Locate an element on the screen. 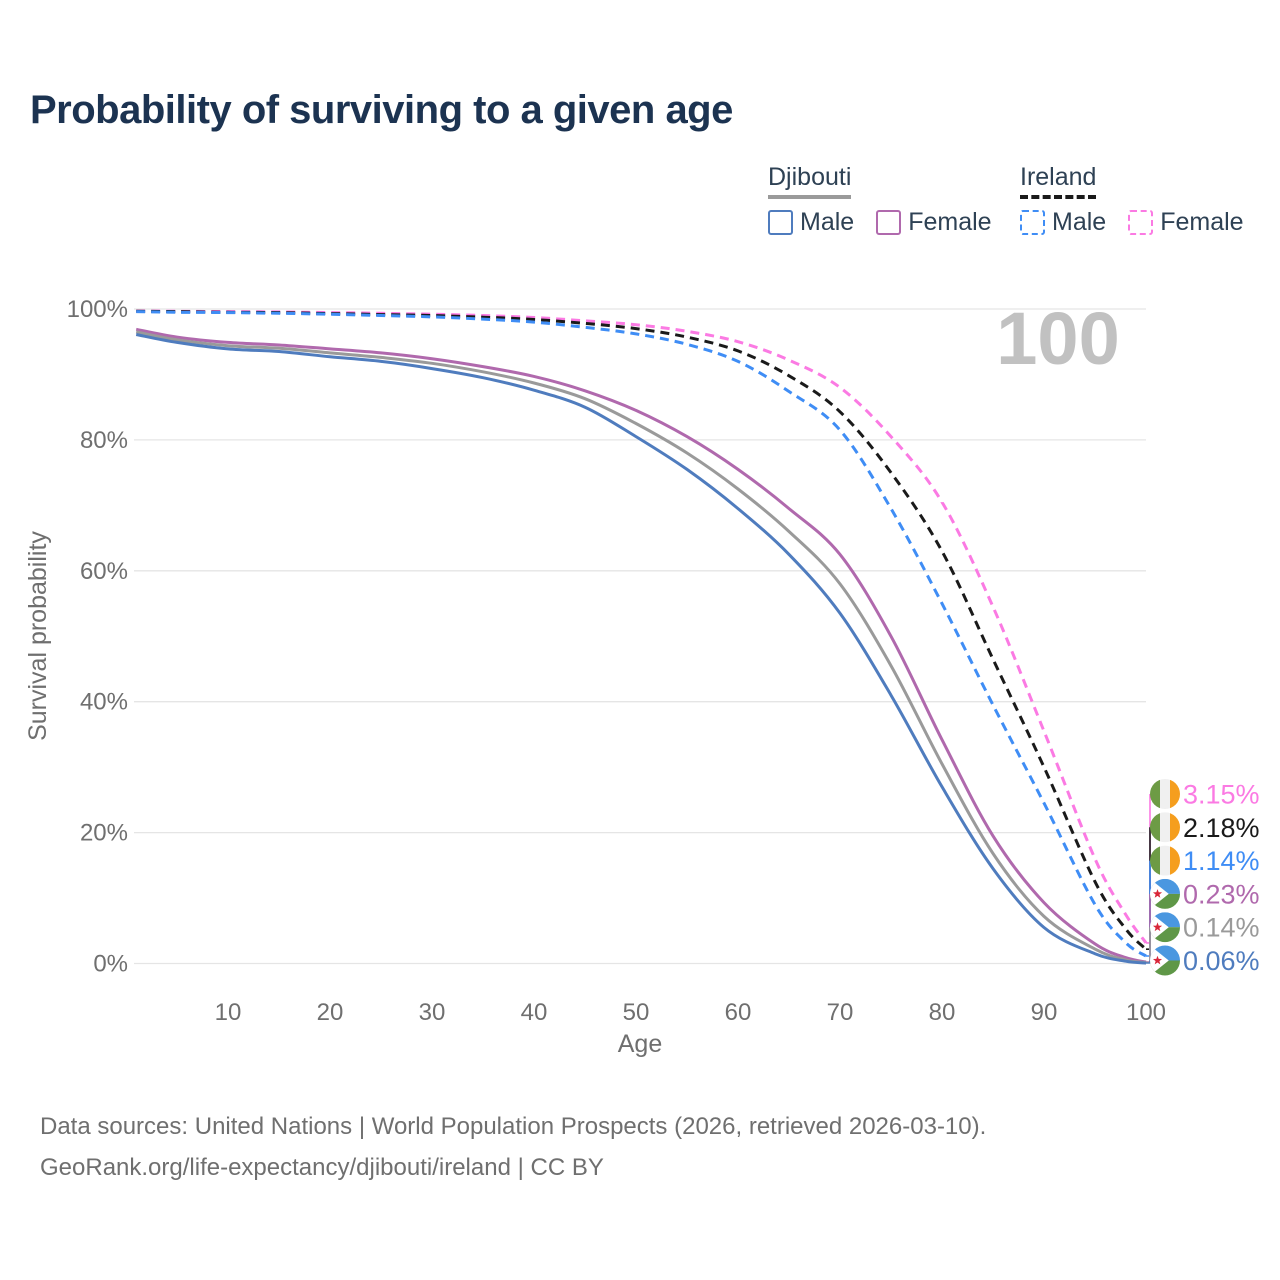  legend-item-ireland-male: Male is located at coordinates (1063, 222).